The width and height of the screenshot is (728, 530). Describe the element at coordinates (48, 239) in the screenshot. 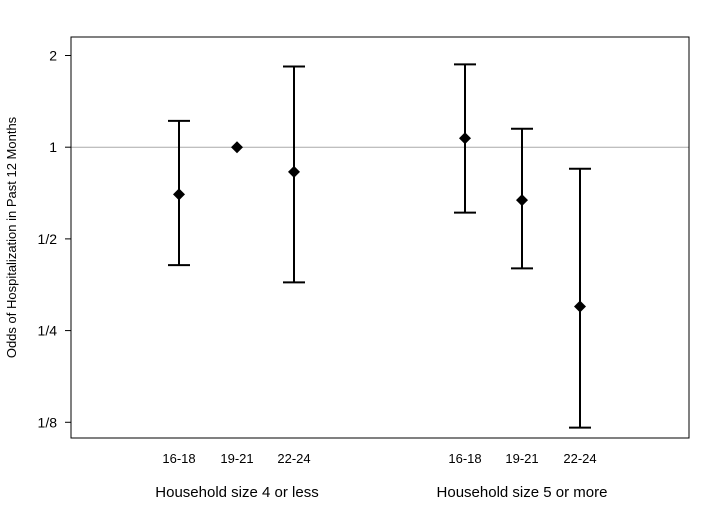

I see `y-tick-label: 1/2` at that location.